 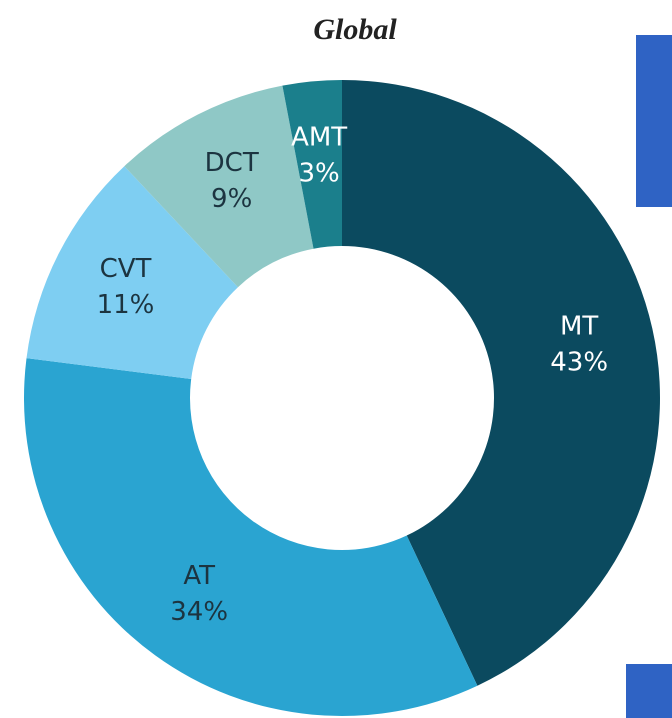 I want to click on slice-category-label: AMT, so click(x=319, y=138).